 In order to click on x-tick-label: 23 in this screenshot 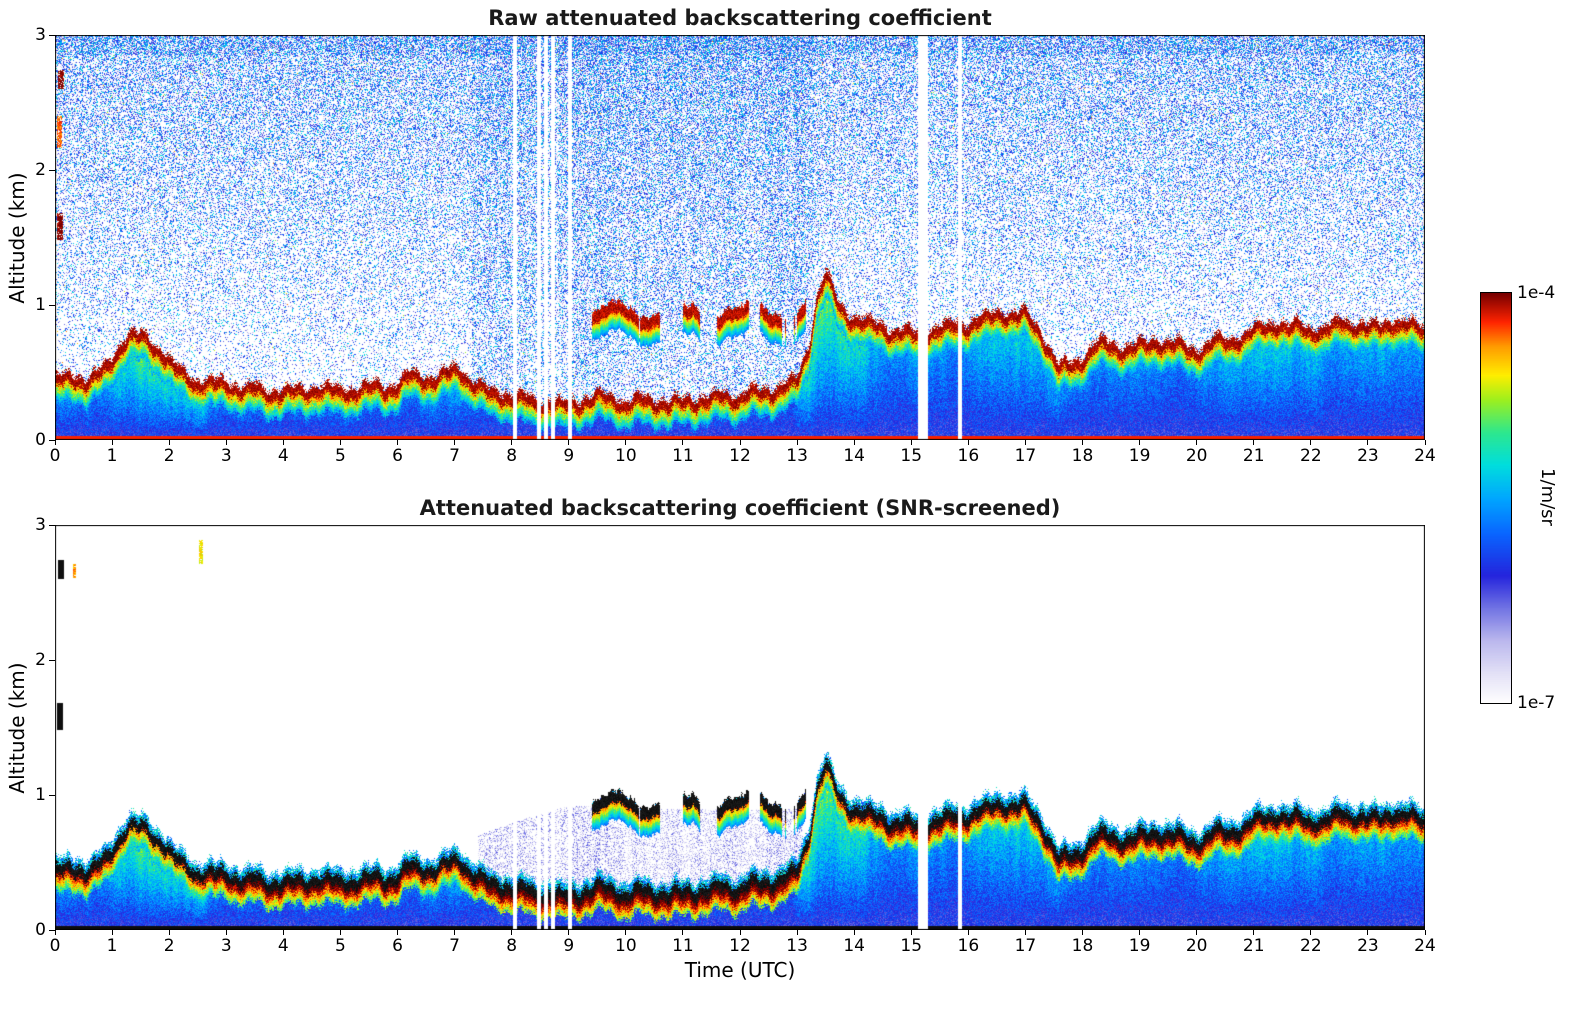, I will do `click(1368, 456)`.